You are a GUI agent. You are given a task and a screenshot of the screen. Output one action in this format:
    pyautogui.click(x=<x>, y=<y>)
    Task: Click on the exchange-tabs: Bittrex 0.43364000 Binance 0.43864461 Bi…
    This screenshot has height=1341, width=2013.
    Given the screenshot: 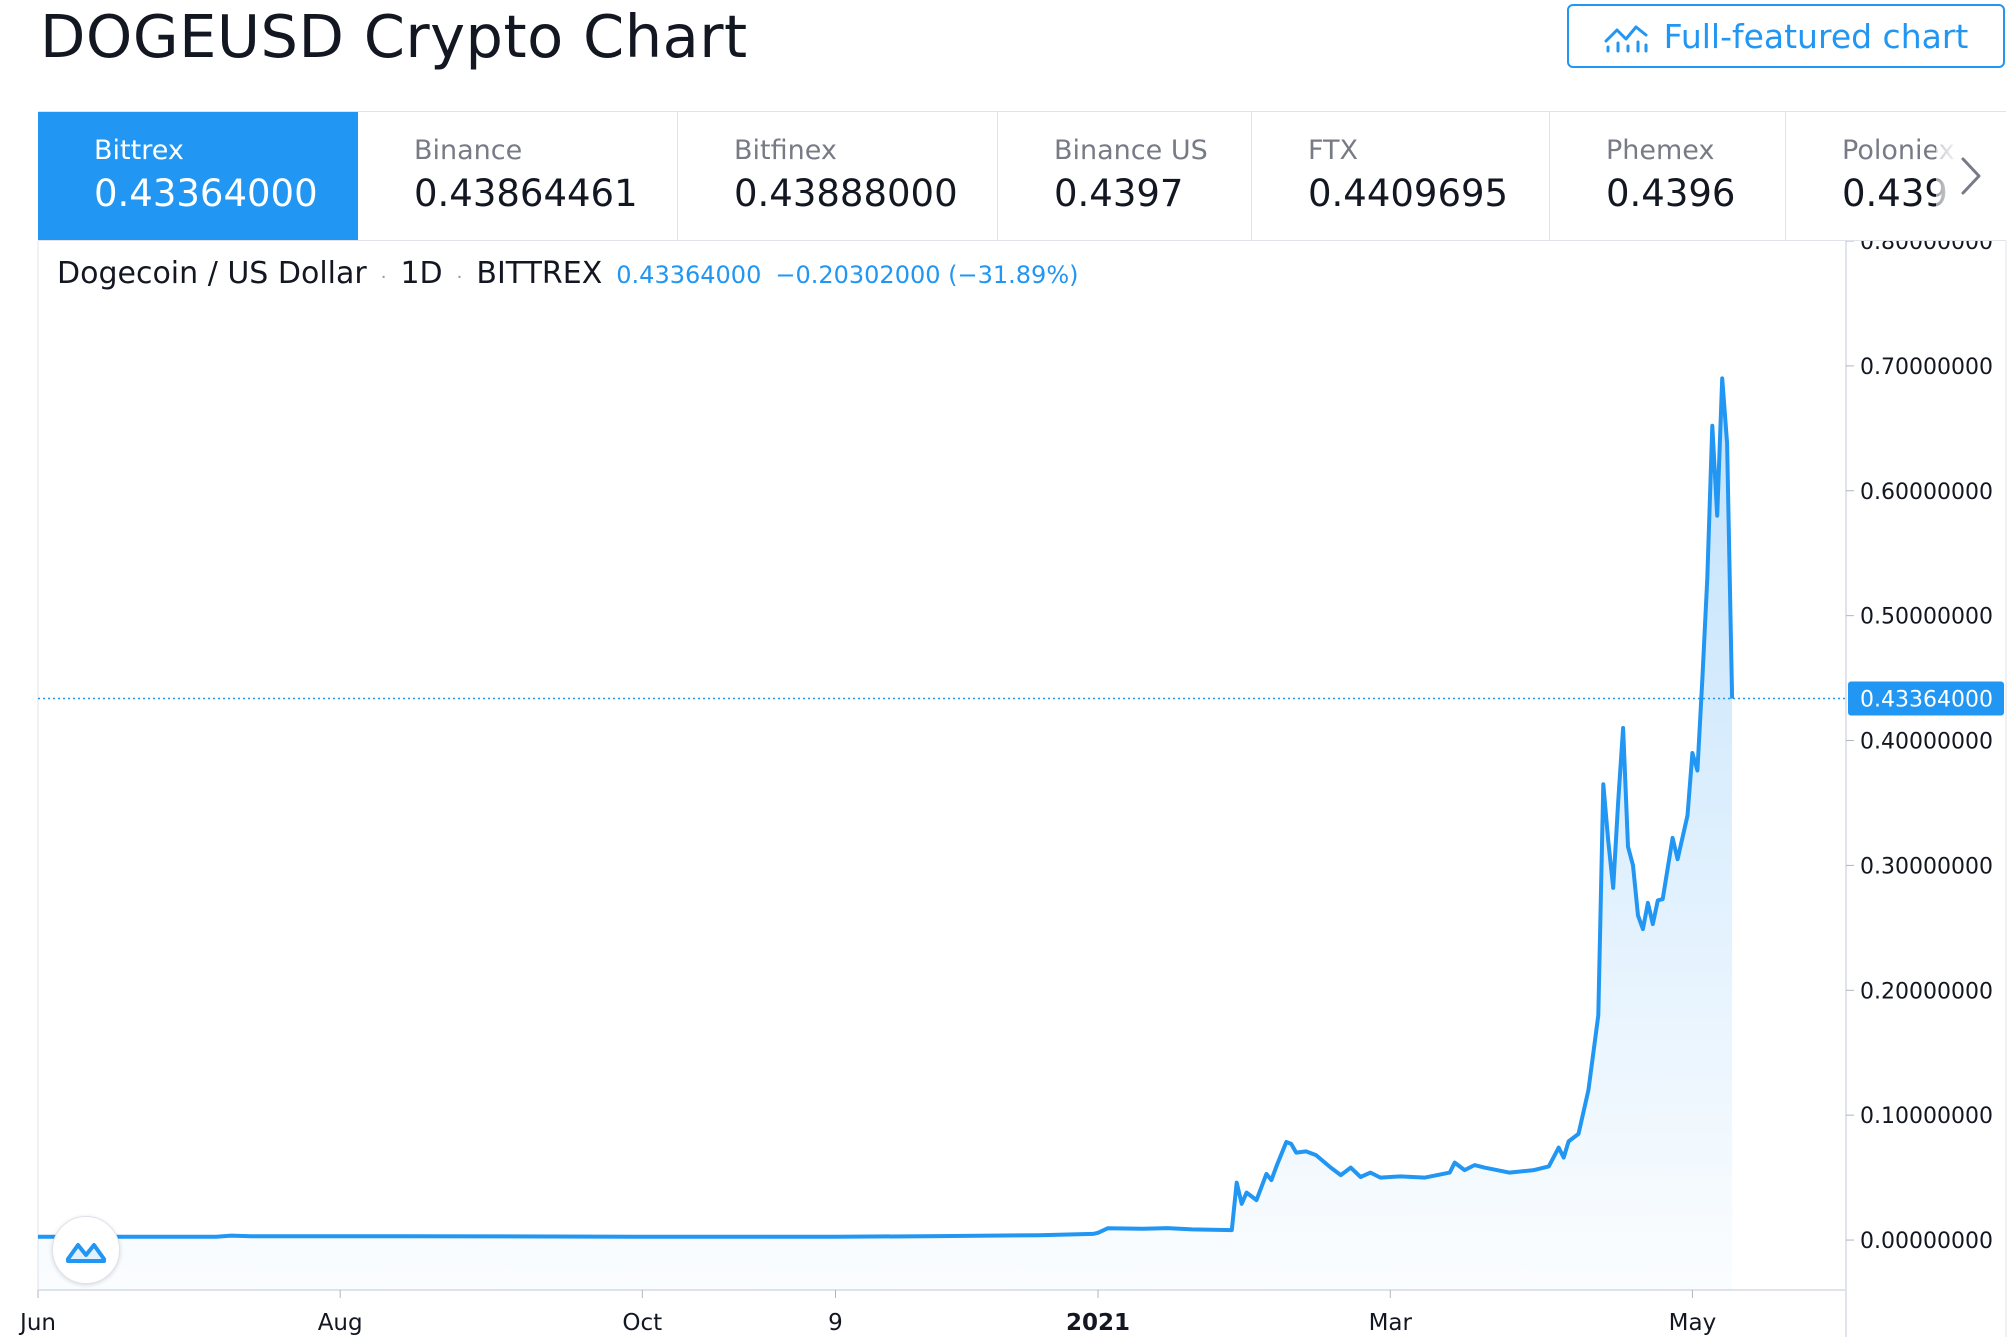 What is the action you would take?
    pyautogui.click(x=1022, y=176)
    